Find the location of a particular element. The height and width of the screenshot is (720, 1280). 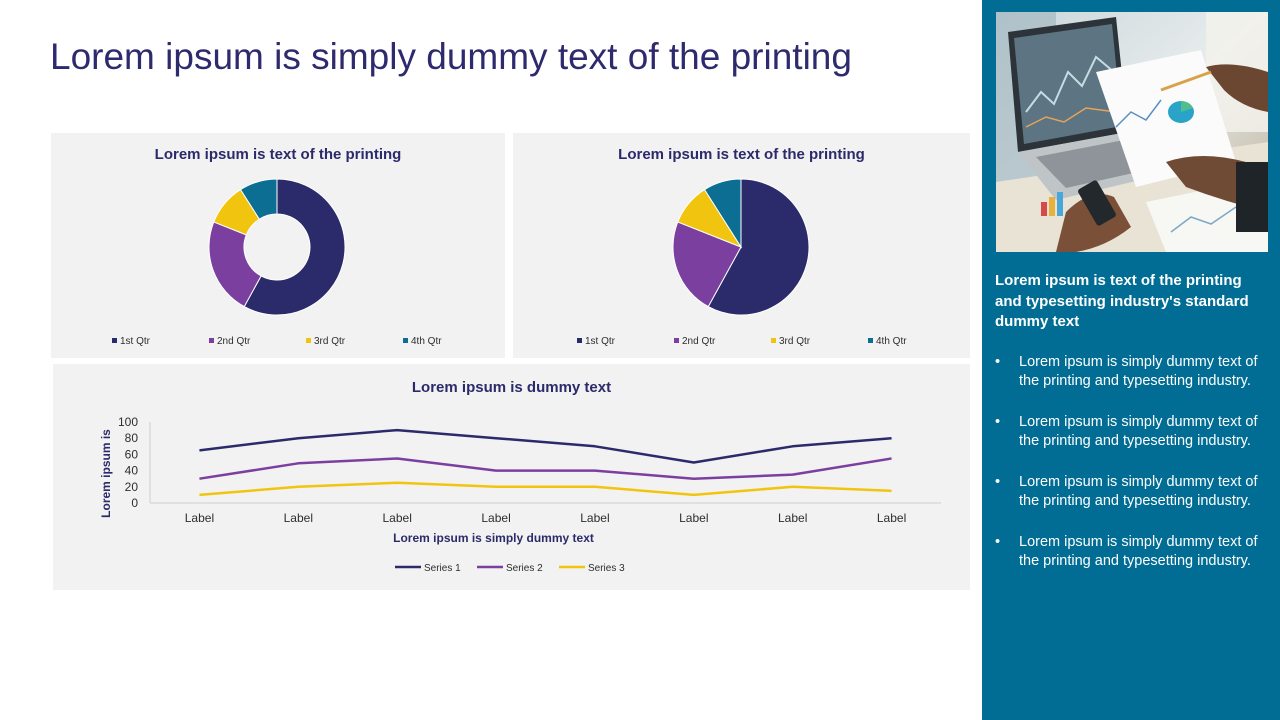

y-tick-label: 0 is located at coordinates (134, 503).